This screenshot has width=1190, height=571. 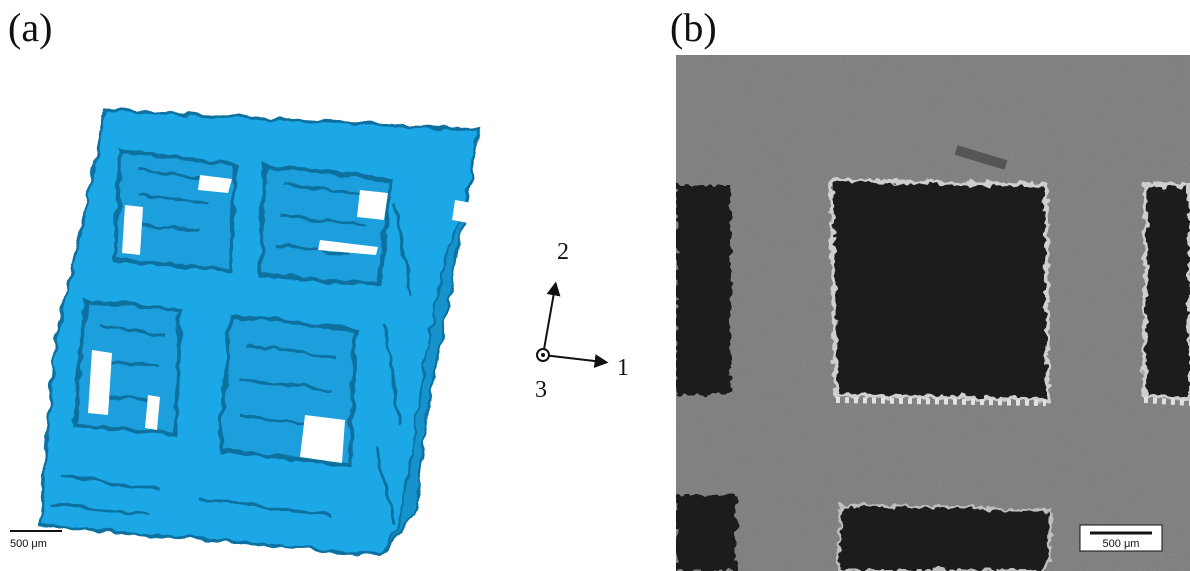 I want to click on axis-label-1: 1, so click(x=623, y=368).